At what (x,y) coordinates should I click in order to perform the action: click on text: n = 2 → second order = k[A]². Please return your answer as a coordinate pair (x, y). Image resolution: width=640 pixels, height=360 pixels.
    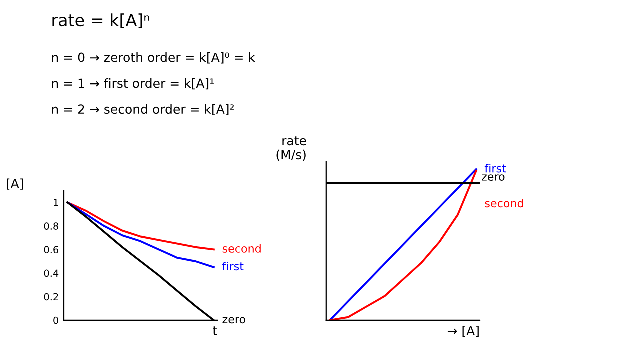
    Looking at the image, I should click on (143, 110).